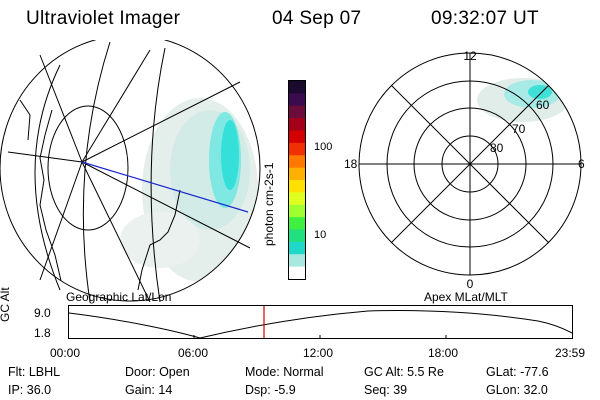 This screenshot has height=400, width=600. I want to click on altitude-curve, so click(320, 324).